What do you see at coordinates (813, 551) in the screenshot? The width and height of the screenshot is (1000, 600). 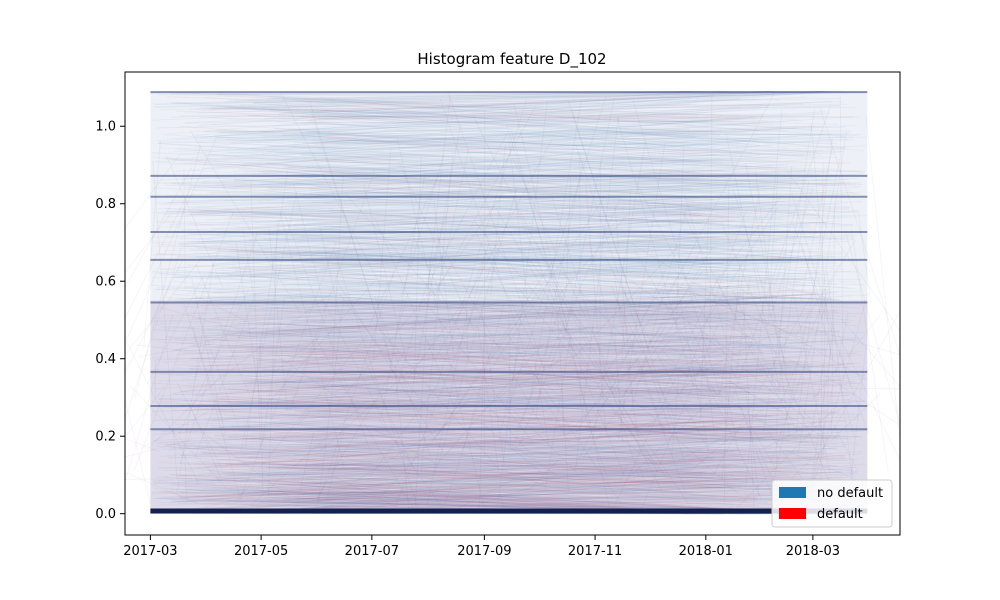 I see `x-tick-label: 2018-03` at bounding box center [813, 551].